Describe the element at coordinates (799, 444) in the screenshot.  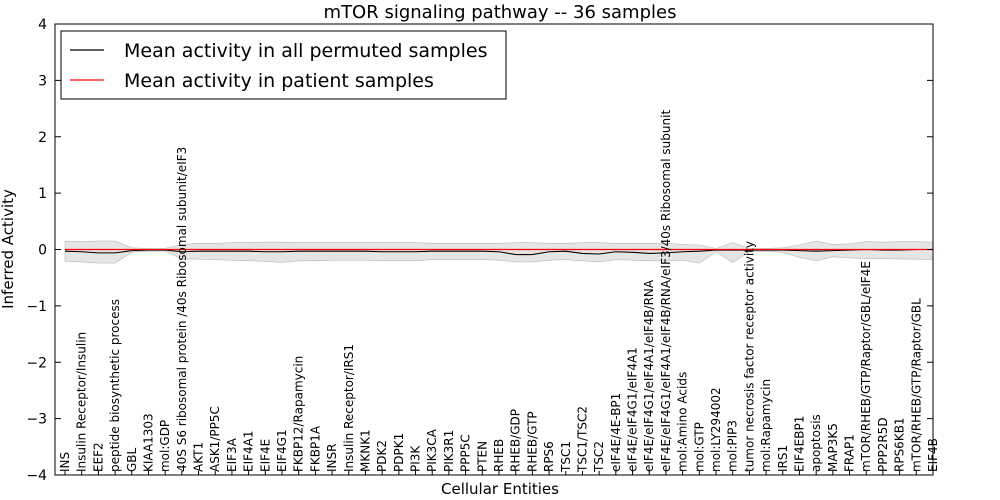
I see `x-category-label: EIF4EBP1` at that location.